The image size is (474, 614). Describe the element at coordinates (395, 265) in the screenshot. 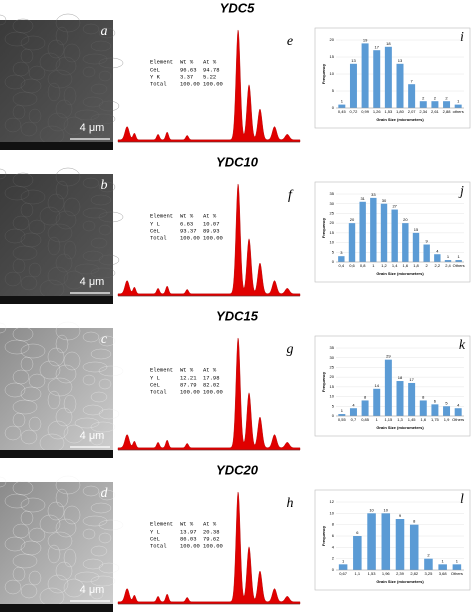

I see `x-tick-label: 1,4` at that location.